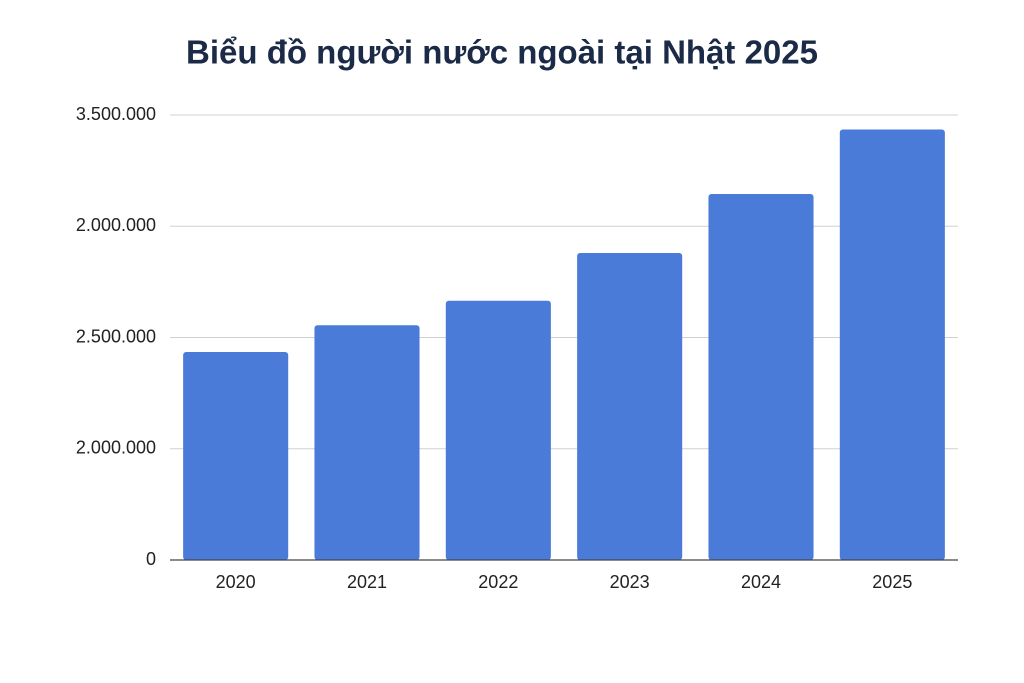  Describe the element at coordinates (151, 559) in the screenshot. I see `y-tick-label: 0` at that location.